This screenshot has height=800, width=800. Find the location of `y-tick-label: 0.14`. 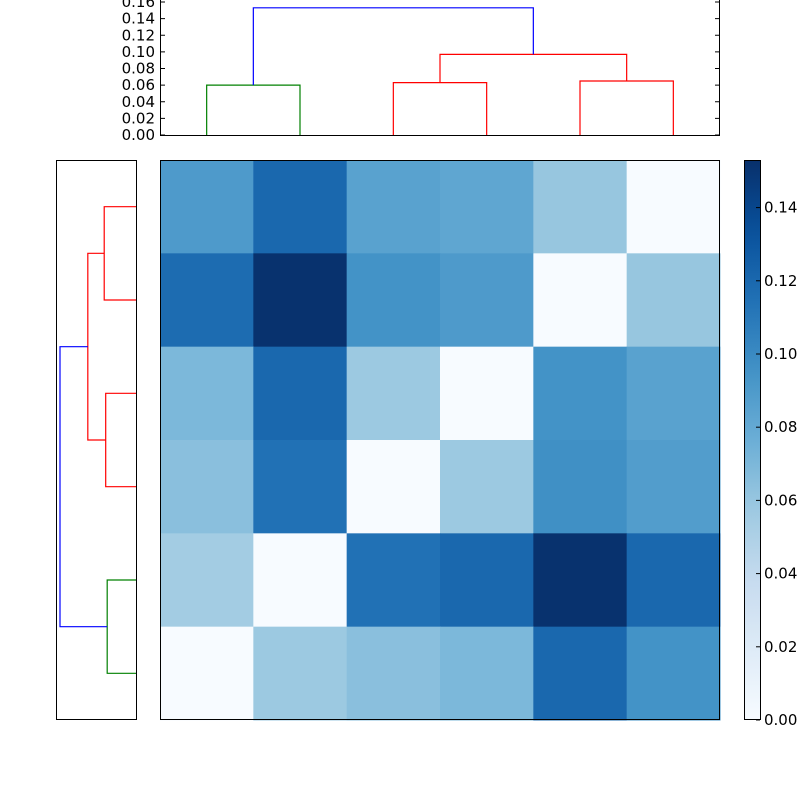

y-tick-label: 0.14 is located at coordinates (138, 19).